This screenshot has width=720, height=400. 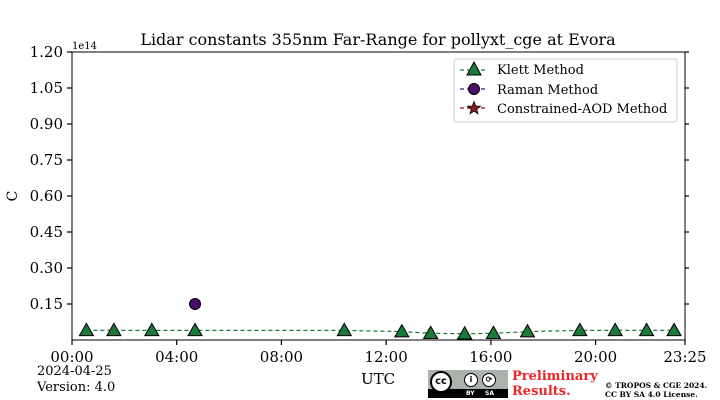 What do you see at coordinates (474, 89) in the screenshot?
I see `legend-raman-marker` at bounding box center [474, 89].